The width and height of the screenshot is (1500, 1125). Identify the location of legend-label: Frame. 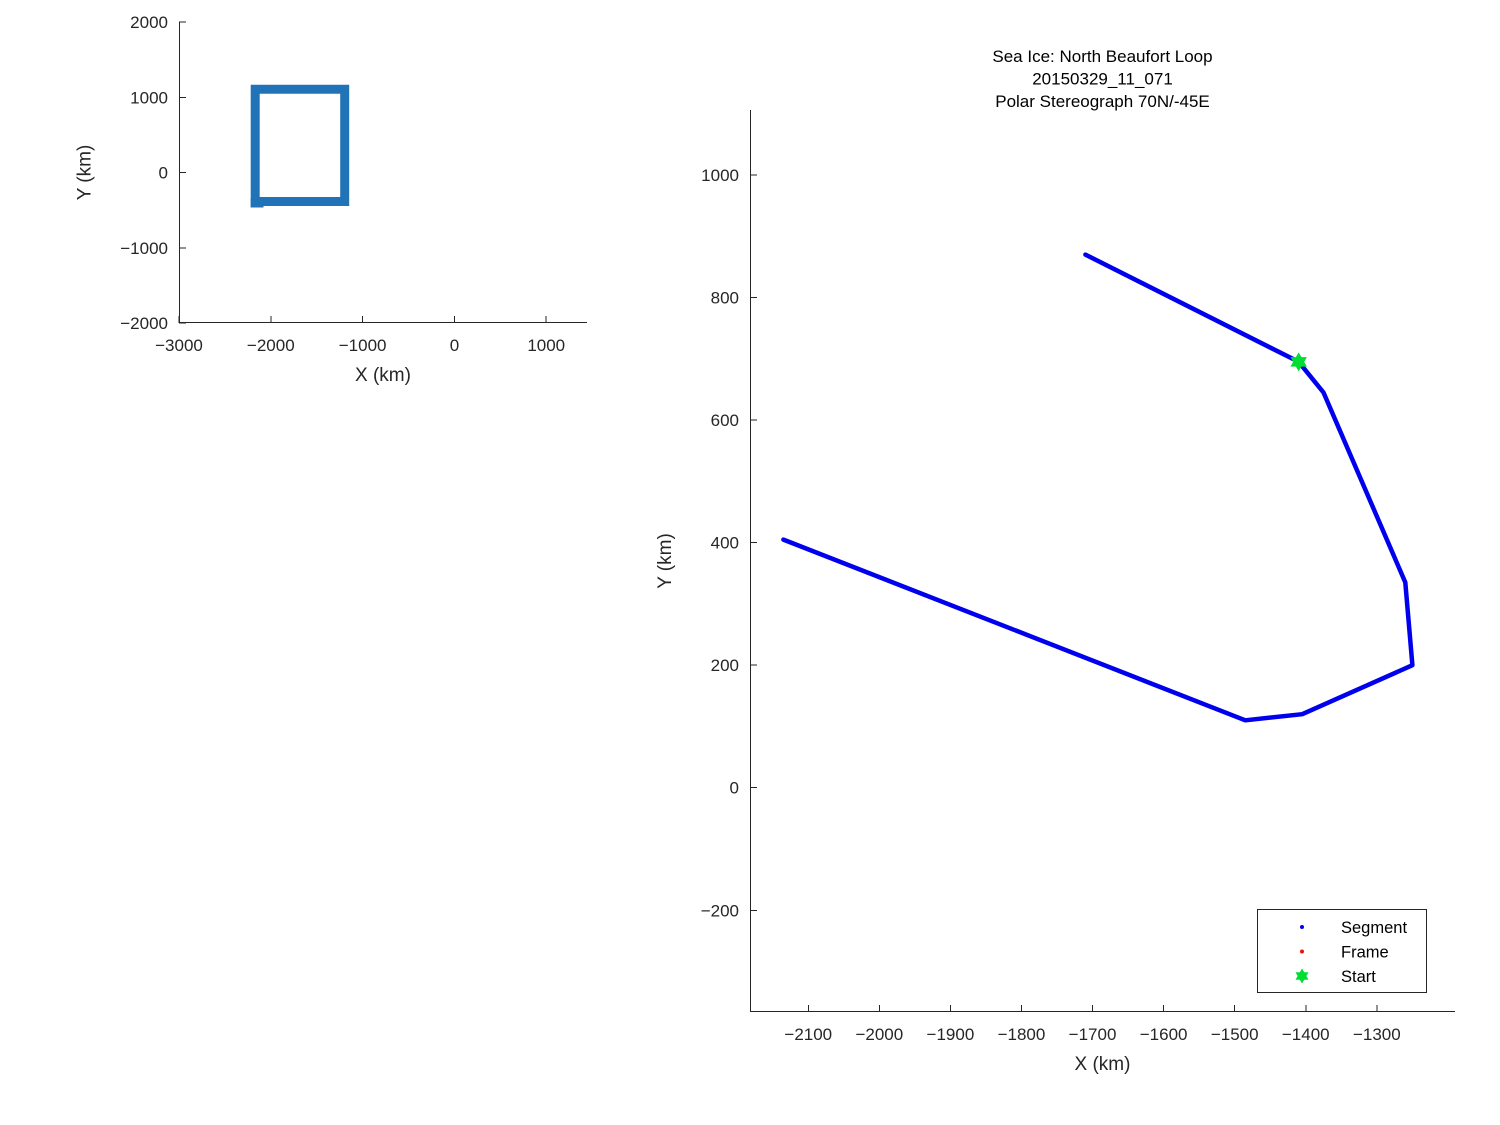
(1365, 953).